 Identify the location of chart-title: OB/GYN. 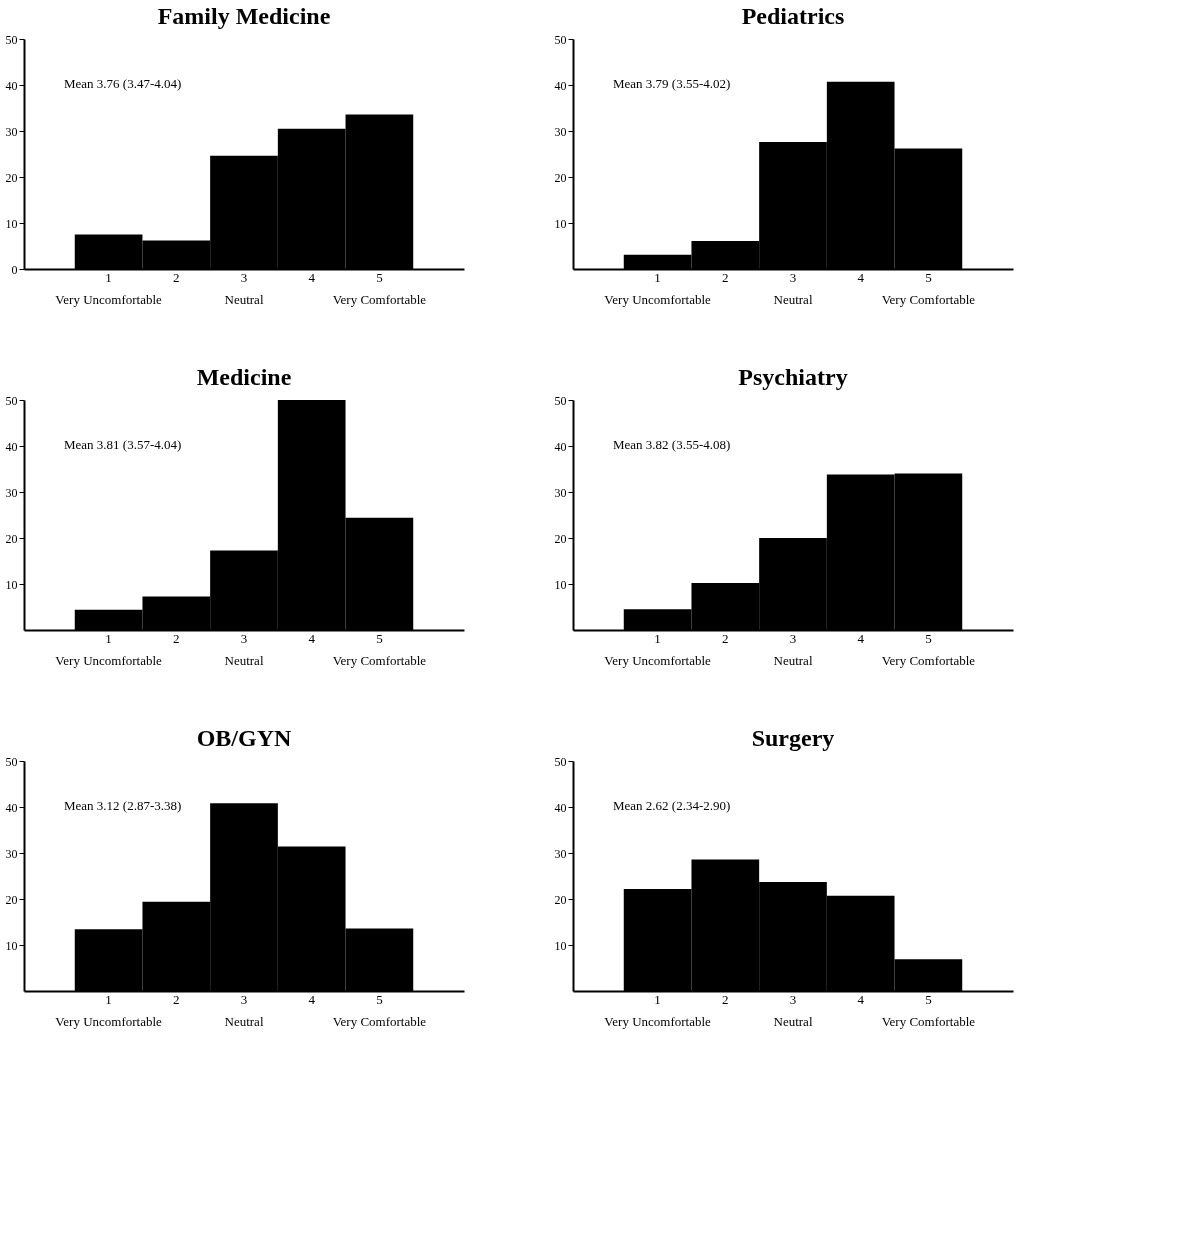
(244, 738).